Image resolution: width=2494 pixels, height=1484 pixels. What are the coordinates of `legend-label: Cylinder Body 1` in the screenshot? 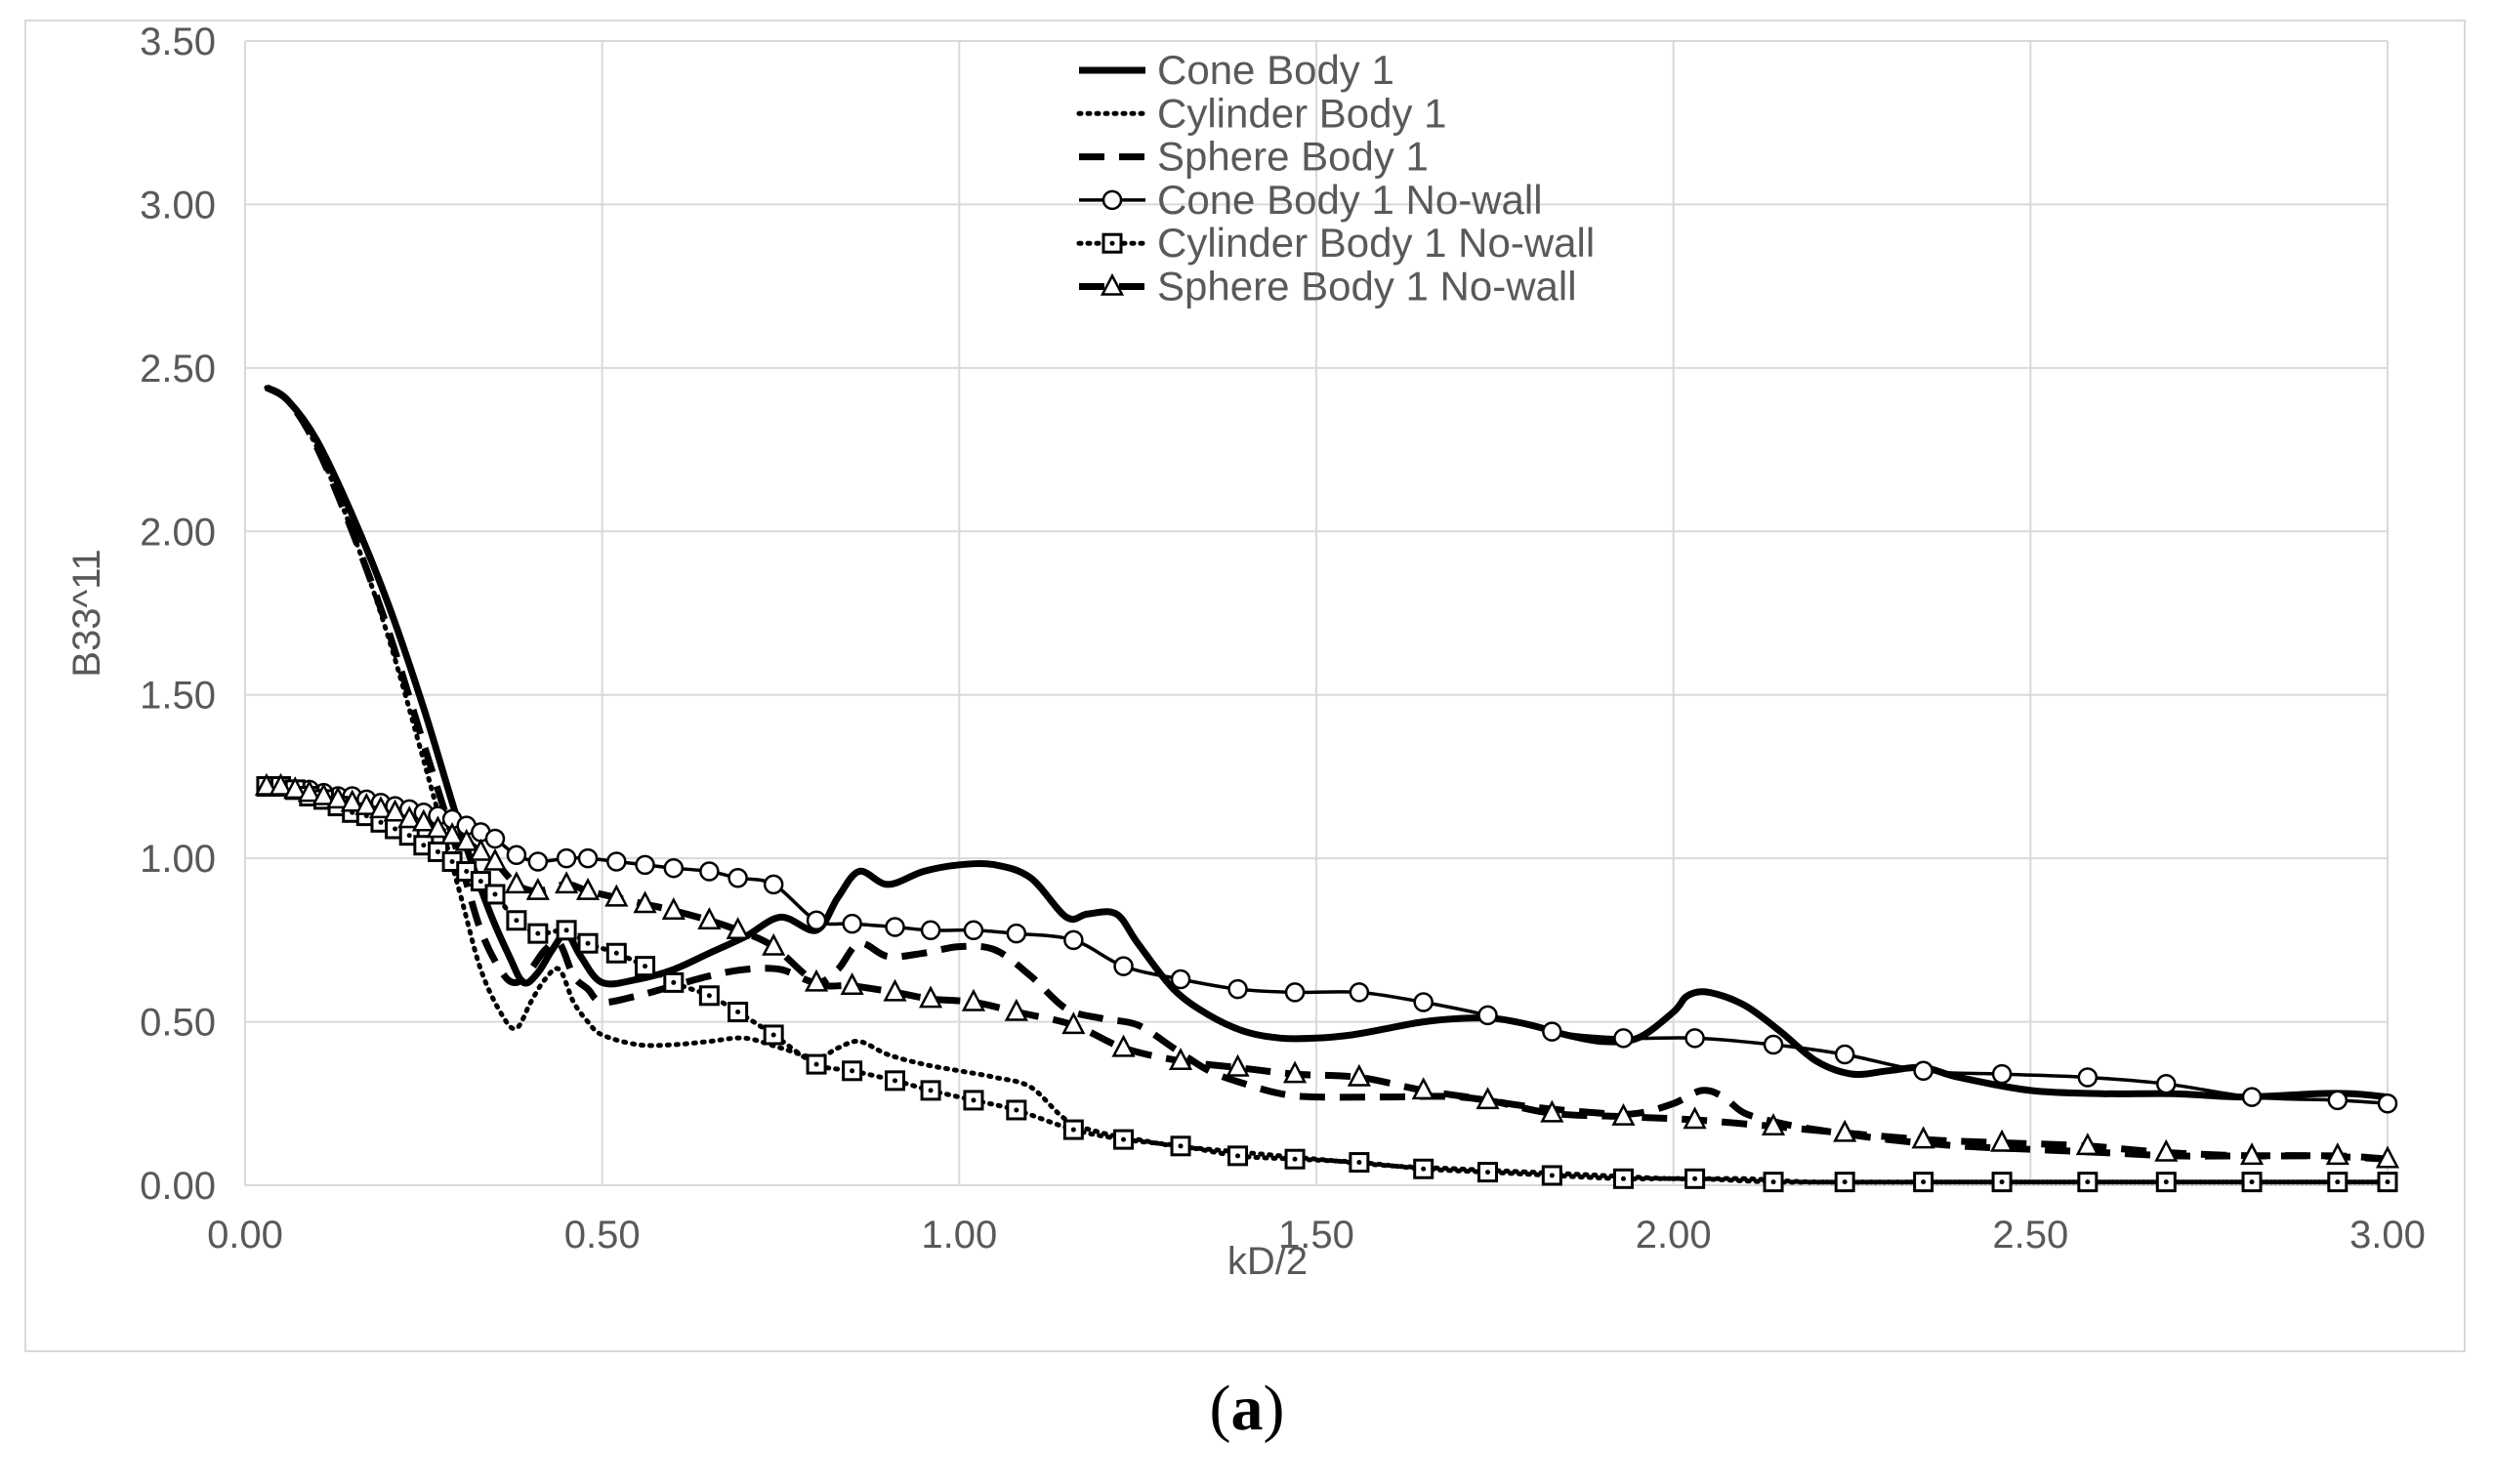 It's located at (1301, 113).